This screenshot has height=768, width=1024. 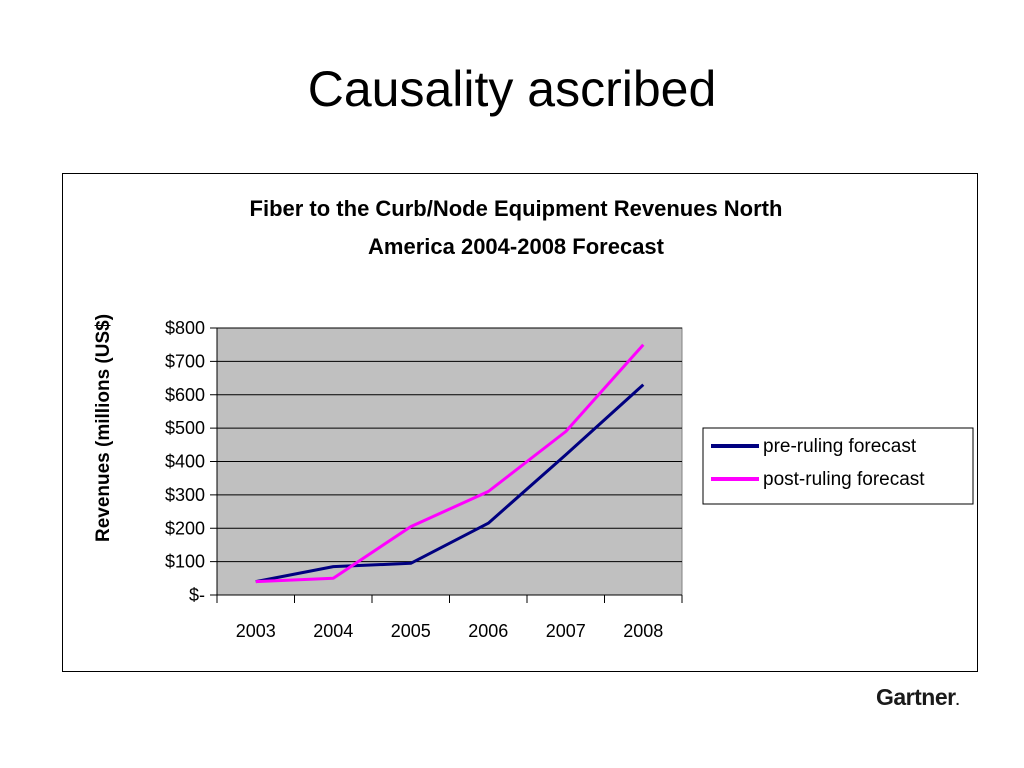 I want to click on y-axis-label: Revenues (millions (US$), so click(x=103, y=428).